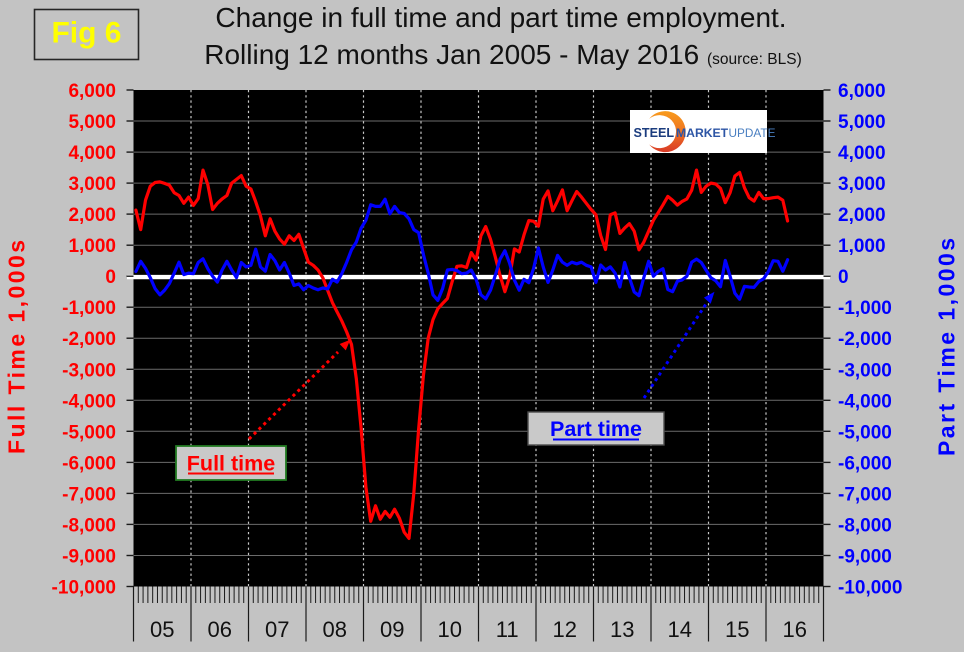  What do you see at coordinates (335, 629) in the screenshot?
I see `svg-text: 08` at bounding box center [335, 629].